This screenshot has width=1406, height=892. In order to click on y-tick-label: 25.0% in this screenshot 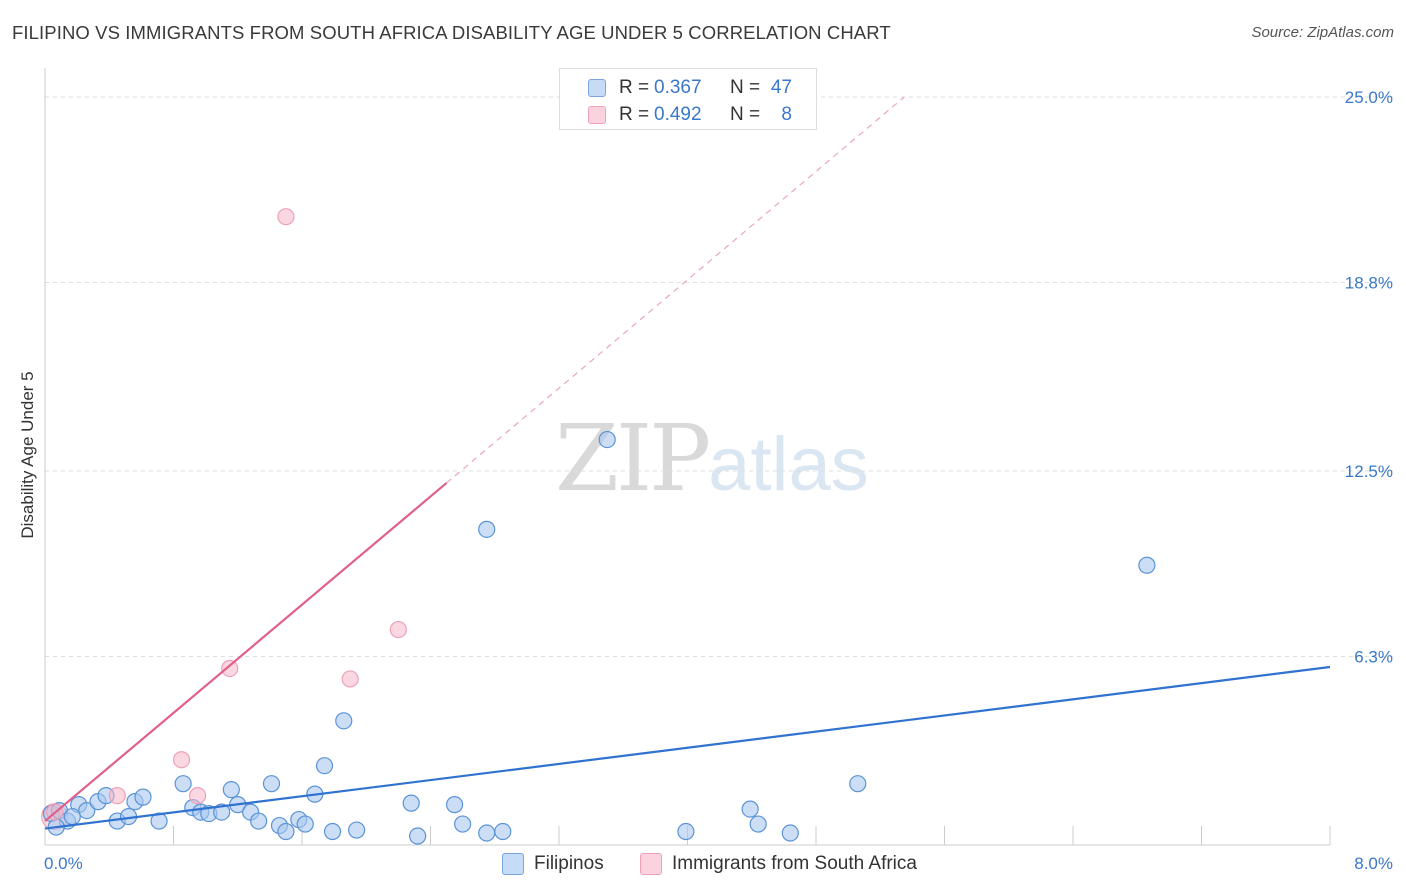, I will do `click(1369, 97)`.